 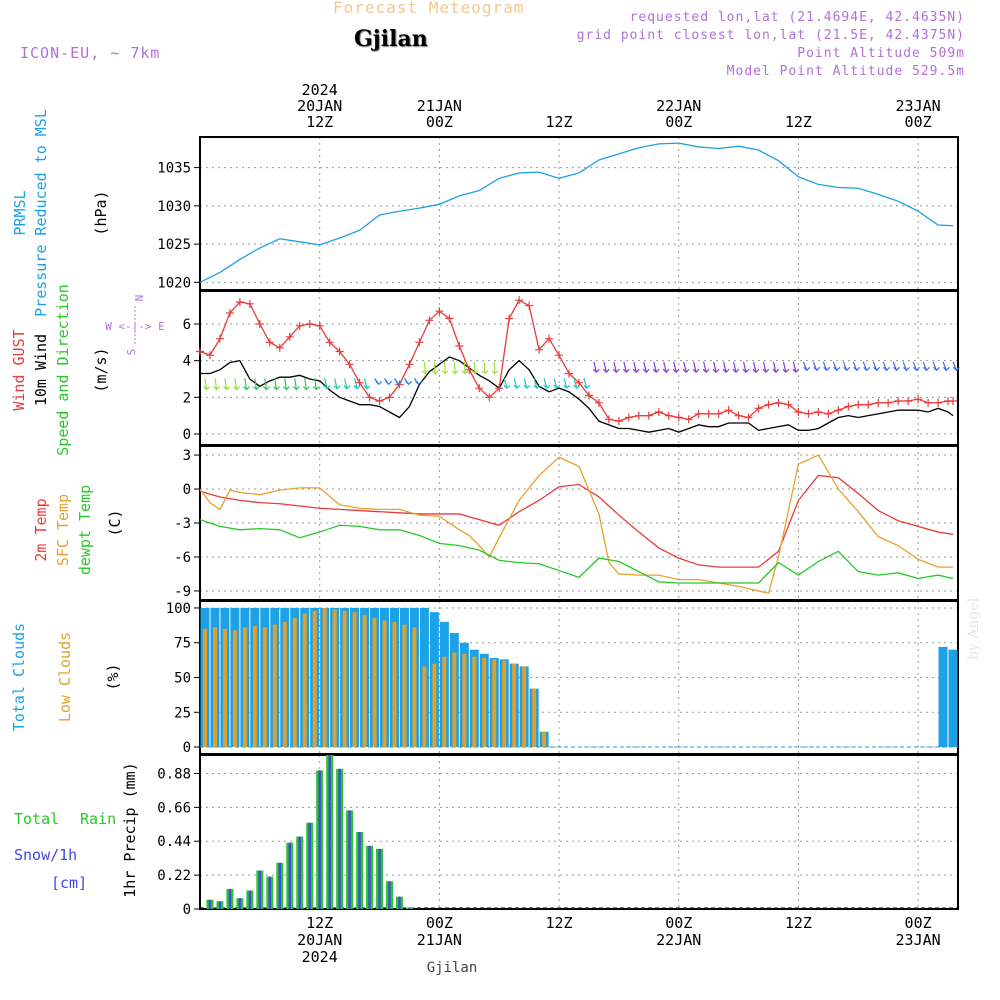 What do you see at coordinates (391, 39) in the screenshot?
I see `station-name: Gjilan` at bounding box center [391, 39].